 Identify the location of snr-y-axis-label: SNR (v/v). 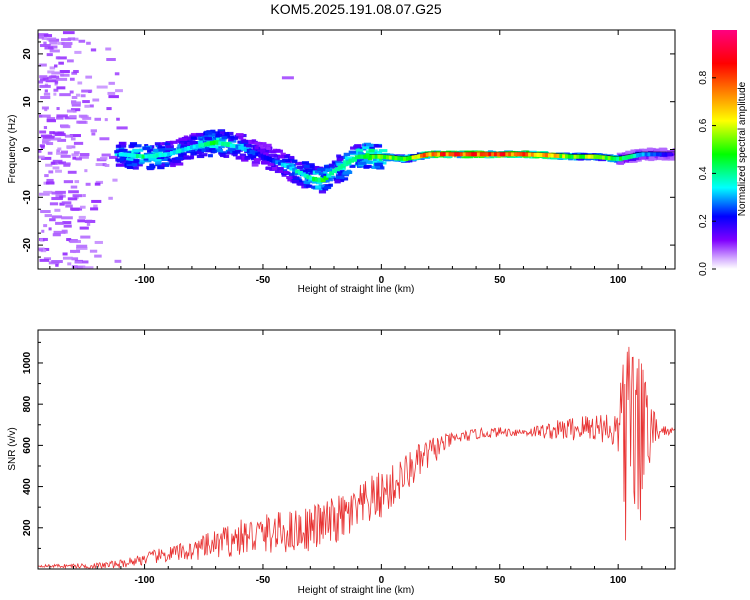
(12, 448).